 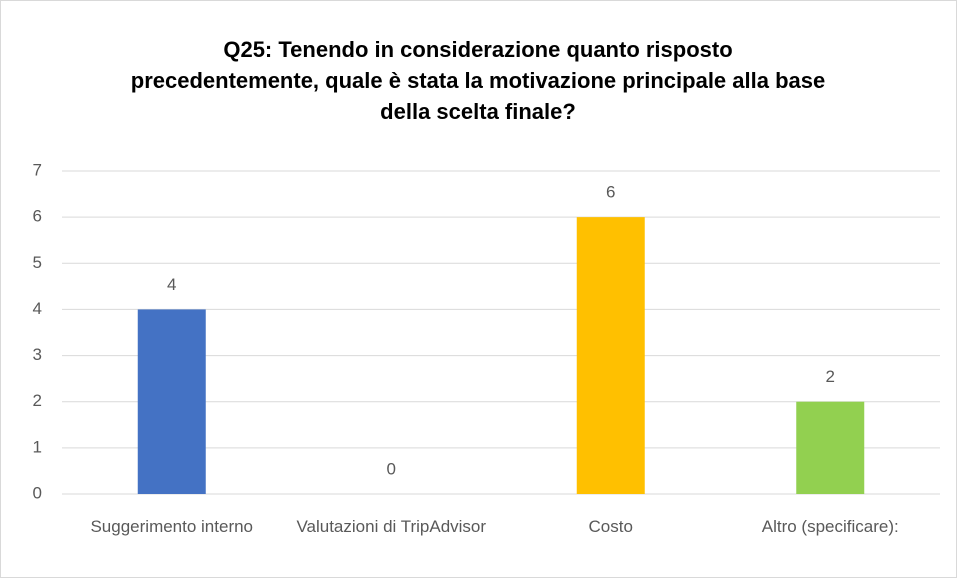 What do you see at coordinates (171, 284) in the screenshot?
I see `data-label: 4` at bounding box center [171, 284].